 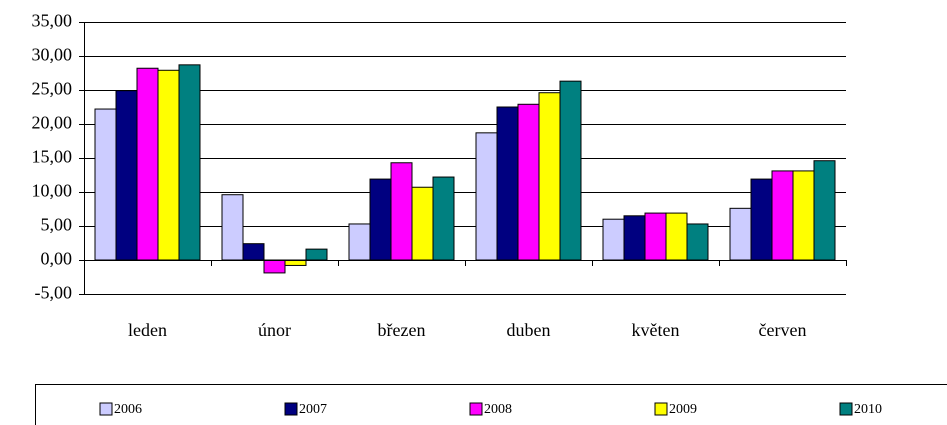 I want to click on legend-label: 2006, so click(x=128, y=409).